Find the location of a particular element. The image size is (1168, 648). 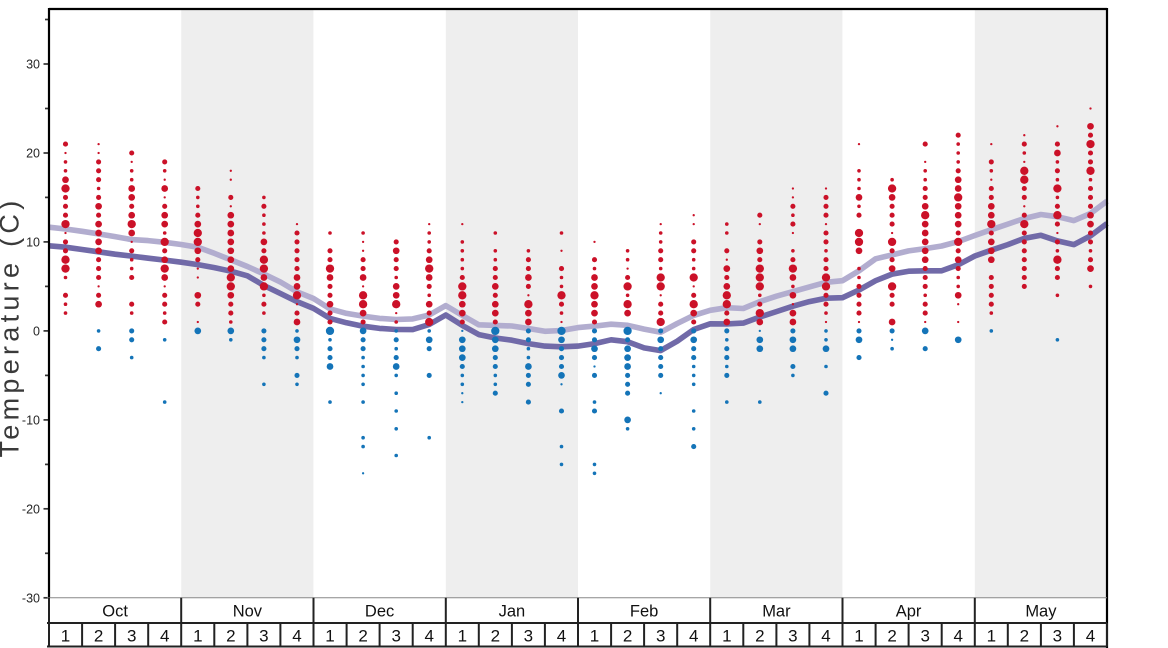

svg-text: 20 is located at coordinates (33, 154).